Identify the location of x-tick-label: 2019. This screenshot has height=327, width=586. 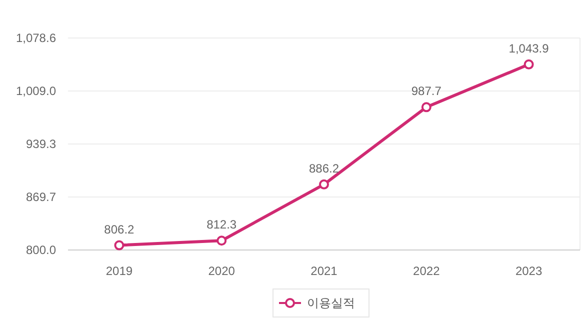
(119, 271).